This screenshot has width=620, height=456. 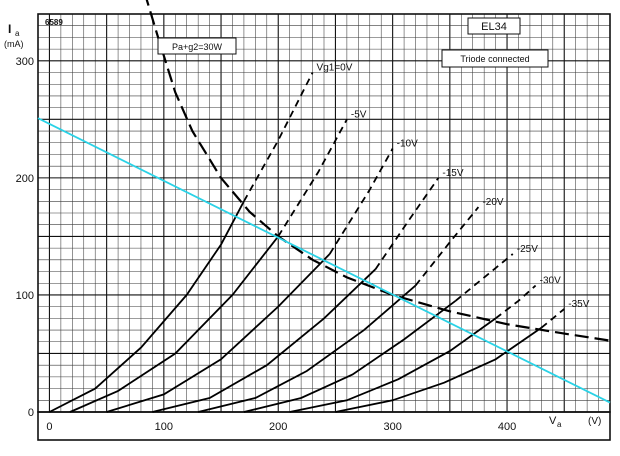 I want to click on x-tick-labels: 0 100 200 300 400, so click(x=281, y=427).